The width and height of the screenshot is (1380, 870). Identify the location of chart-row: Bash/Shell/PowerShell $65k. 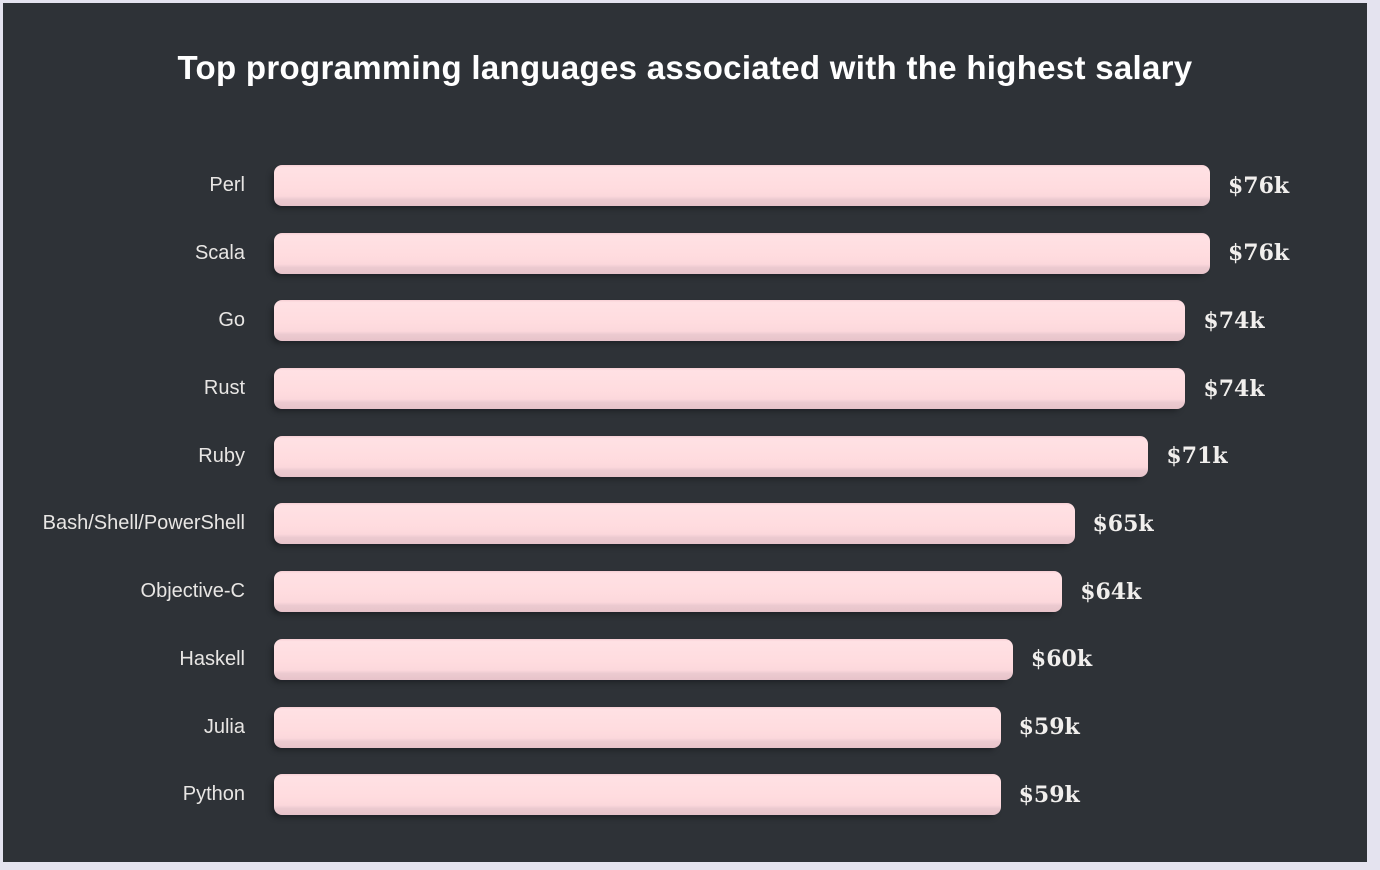
(646, 524).